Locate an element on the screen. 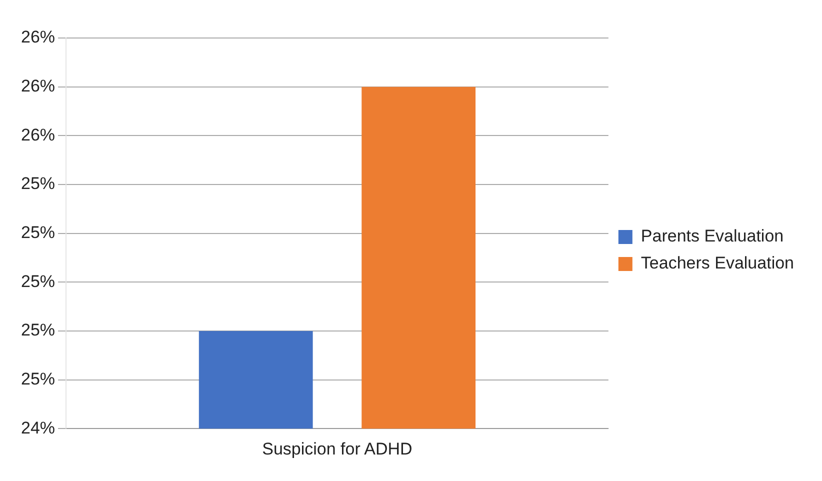 Image resolution: width=822 pixels, height=481 pixels. y-tick-label: 24% is located at coordinates (38, 428).